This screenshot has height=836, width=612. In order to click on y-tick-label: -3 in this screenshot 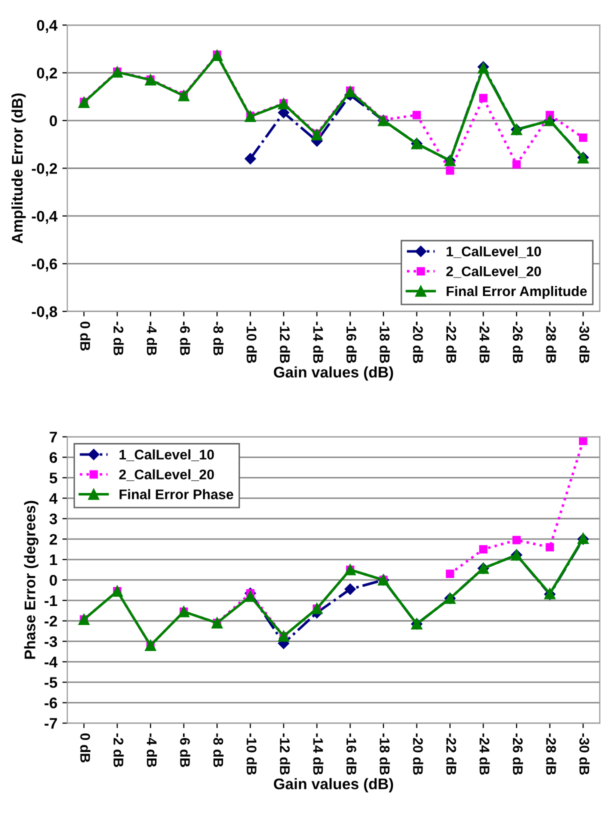, I will do `click(51, 642)`.